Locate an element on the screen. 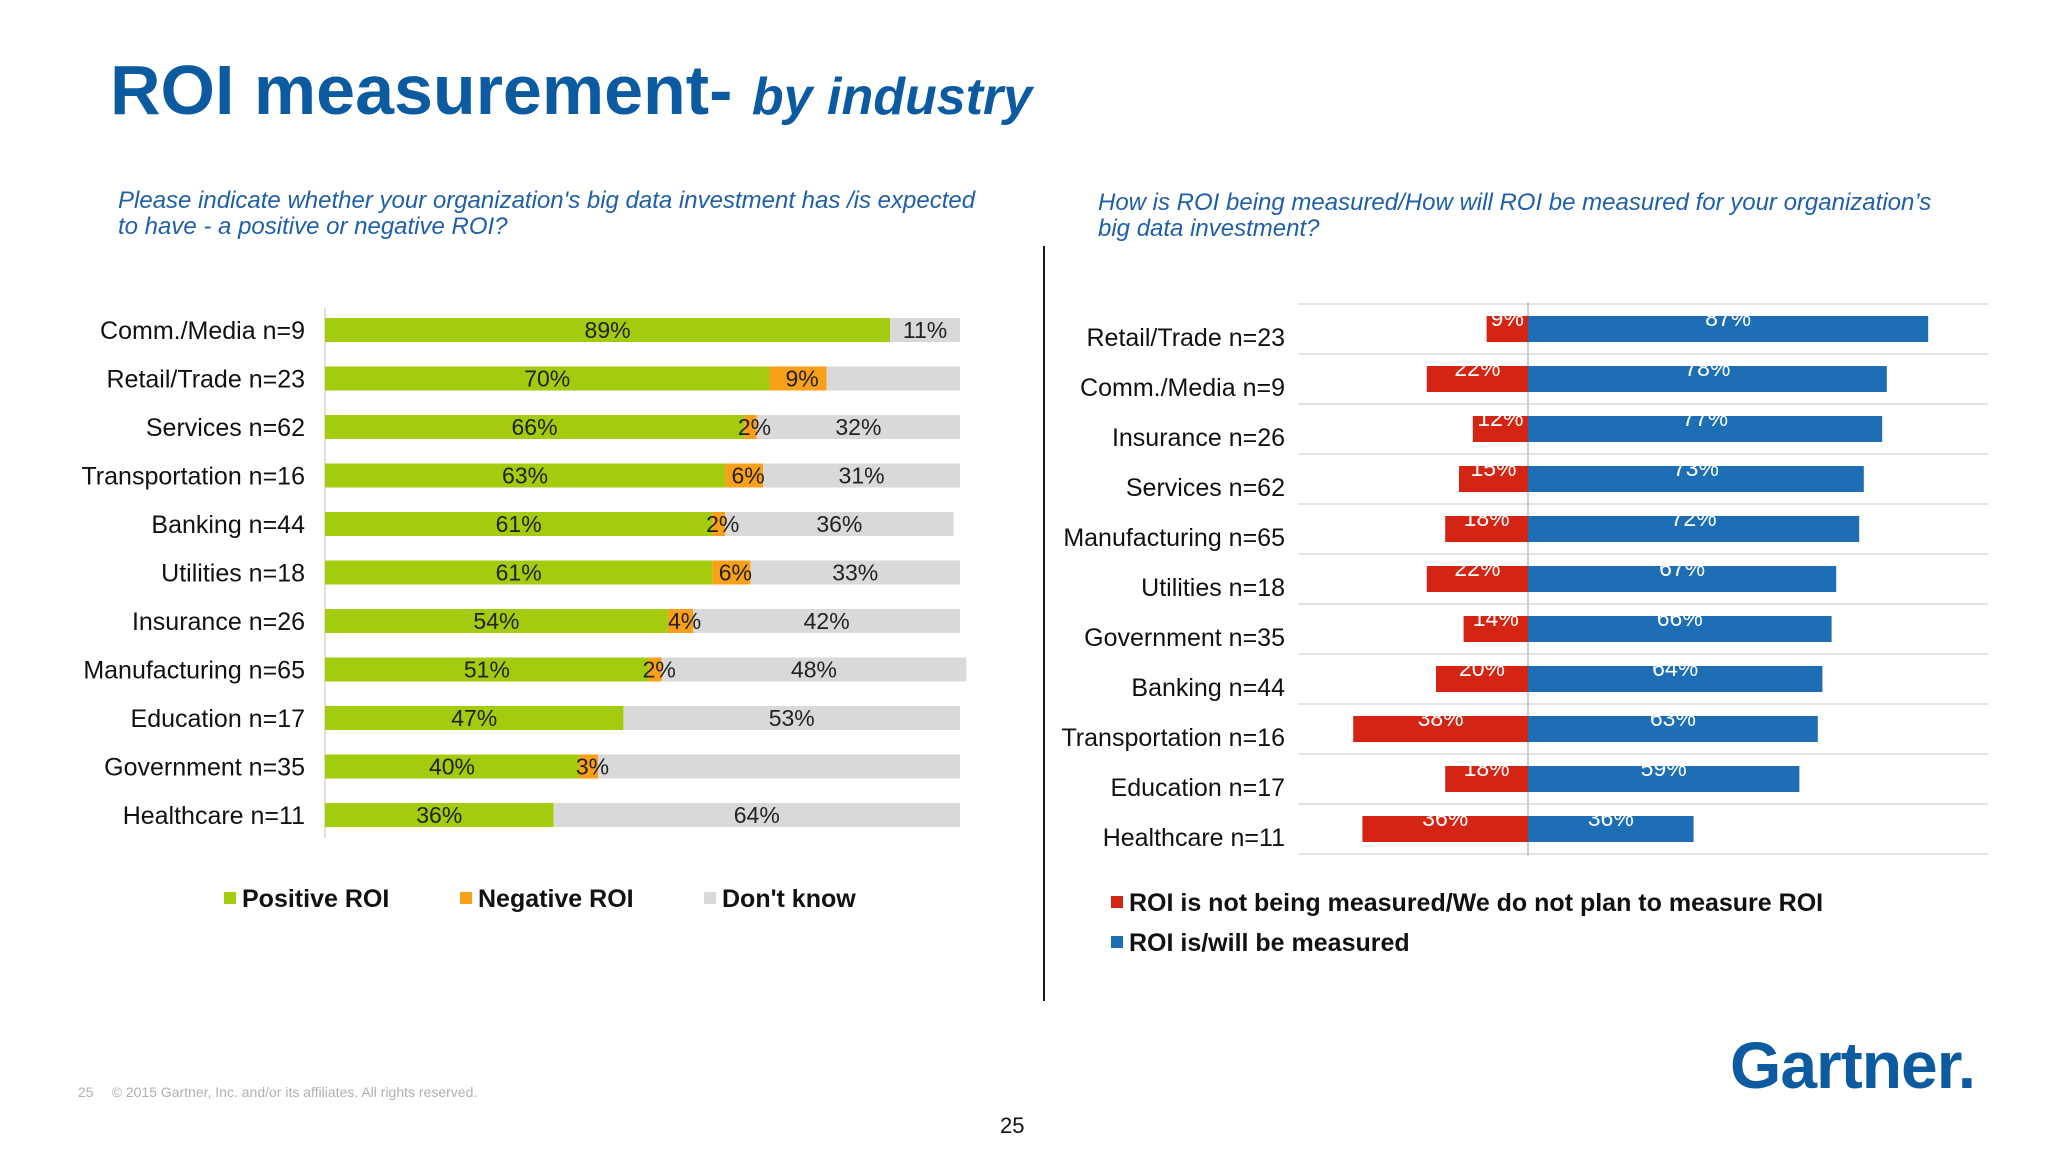 The height and width of the screenshot is (1152, 2048). value-label-measured-utilities-n-18: 67% is located at coordinates (1682, 568).